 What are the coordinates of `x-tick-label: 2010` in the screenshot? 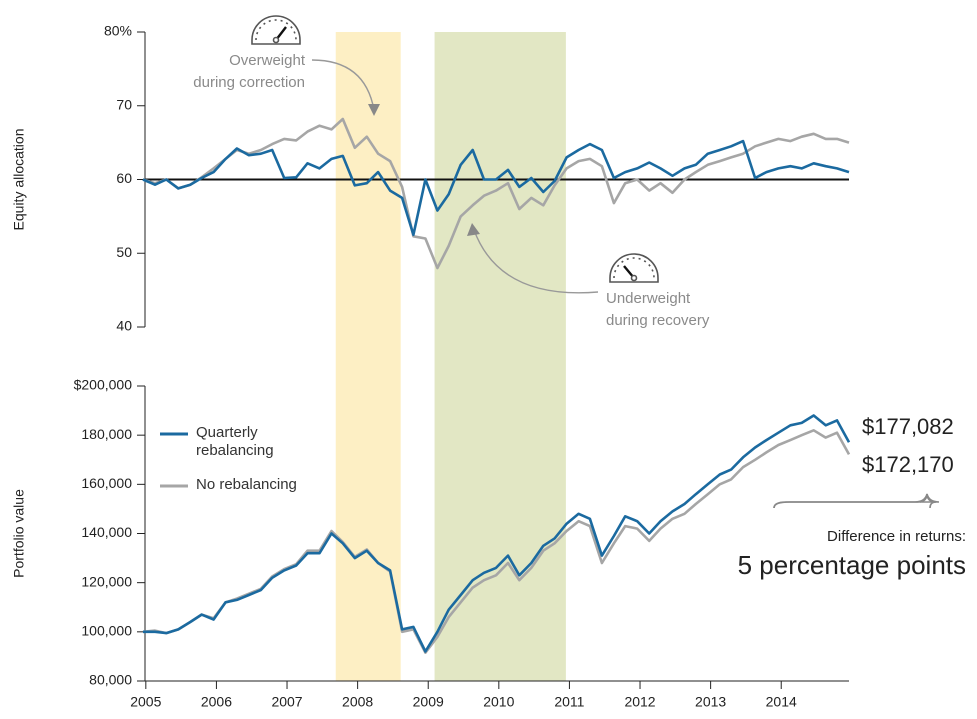 It's located at (498, 702).